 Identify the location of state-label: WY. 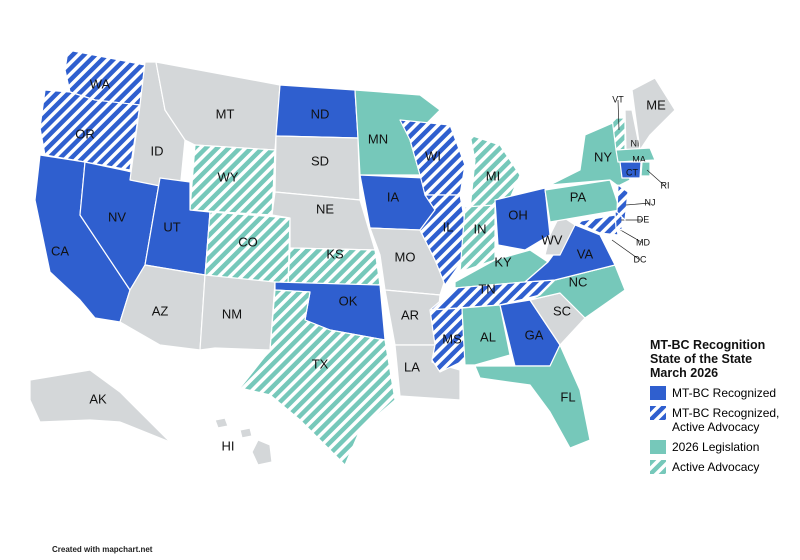
(228, 176).